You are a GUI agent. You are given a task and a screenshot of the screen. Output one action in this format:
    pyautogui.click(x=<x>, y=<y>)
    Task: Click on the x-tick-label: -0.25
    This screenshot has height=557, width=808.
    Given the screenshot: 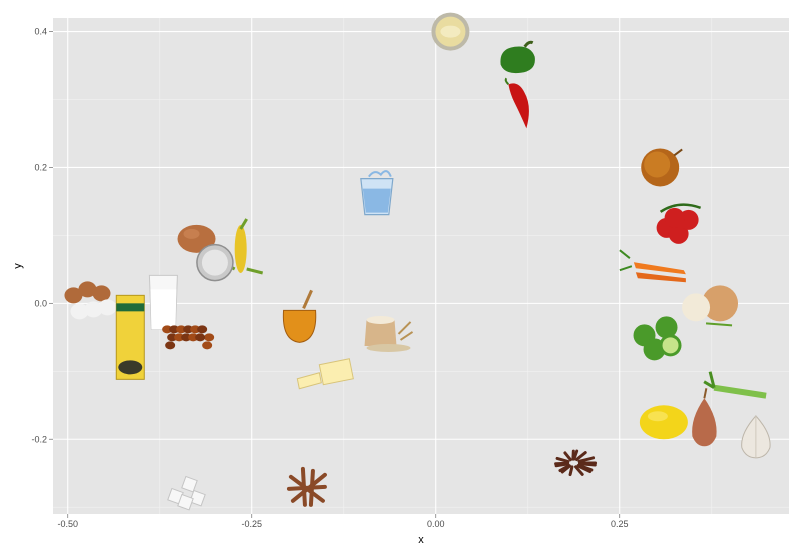 What is the action you would take?
    pyautogui.click(x=251, y=524)
    